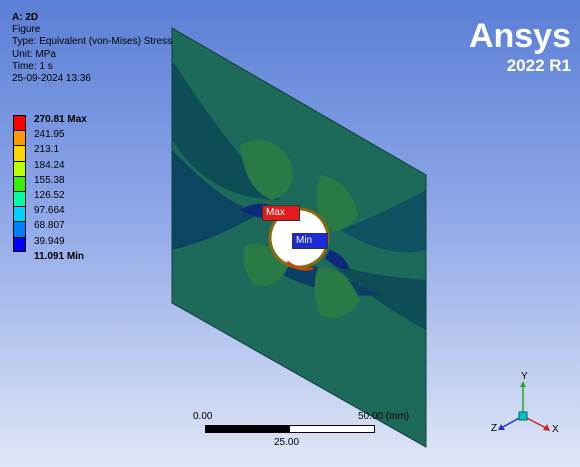 The image size is (580, 467). I want to click on legend-label: 241.95, so click(49, 135).